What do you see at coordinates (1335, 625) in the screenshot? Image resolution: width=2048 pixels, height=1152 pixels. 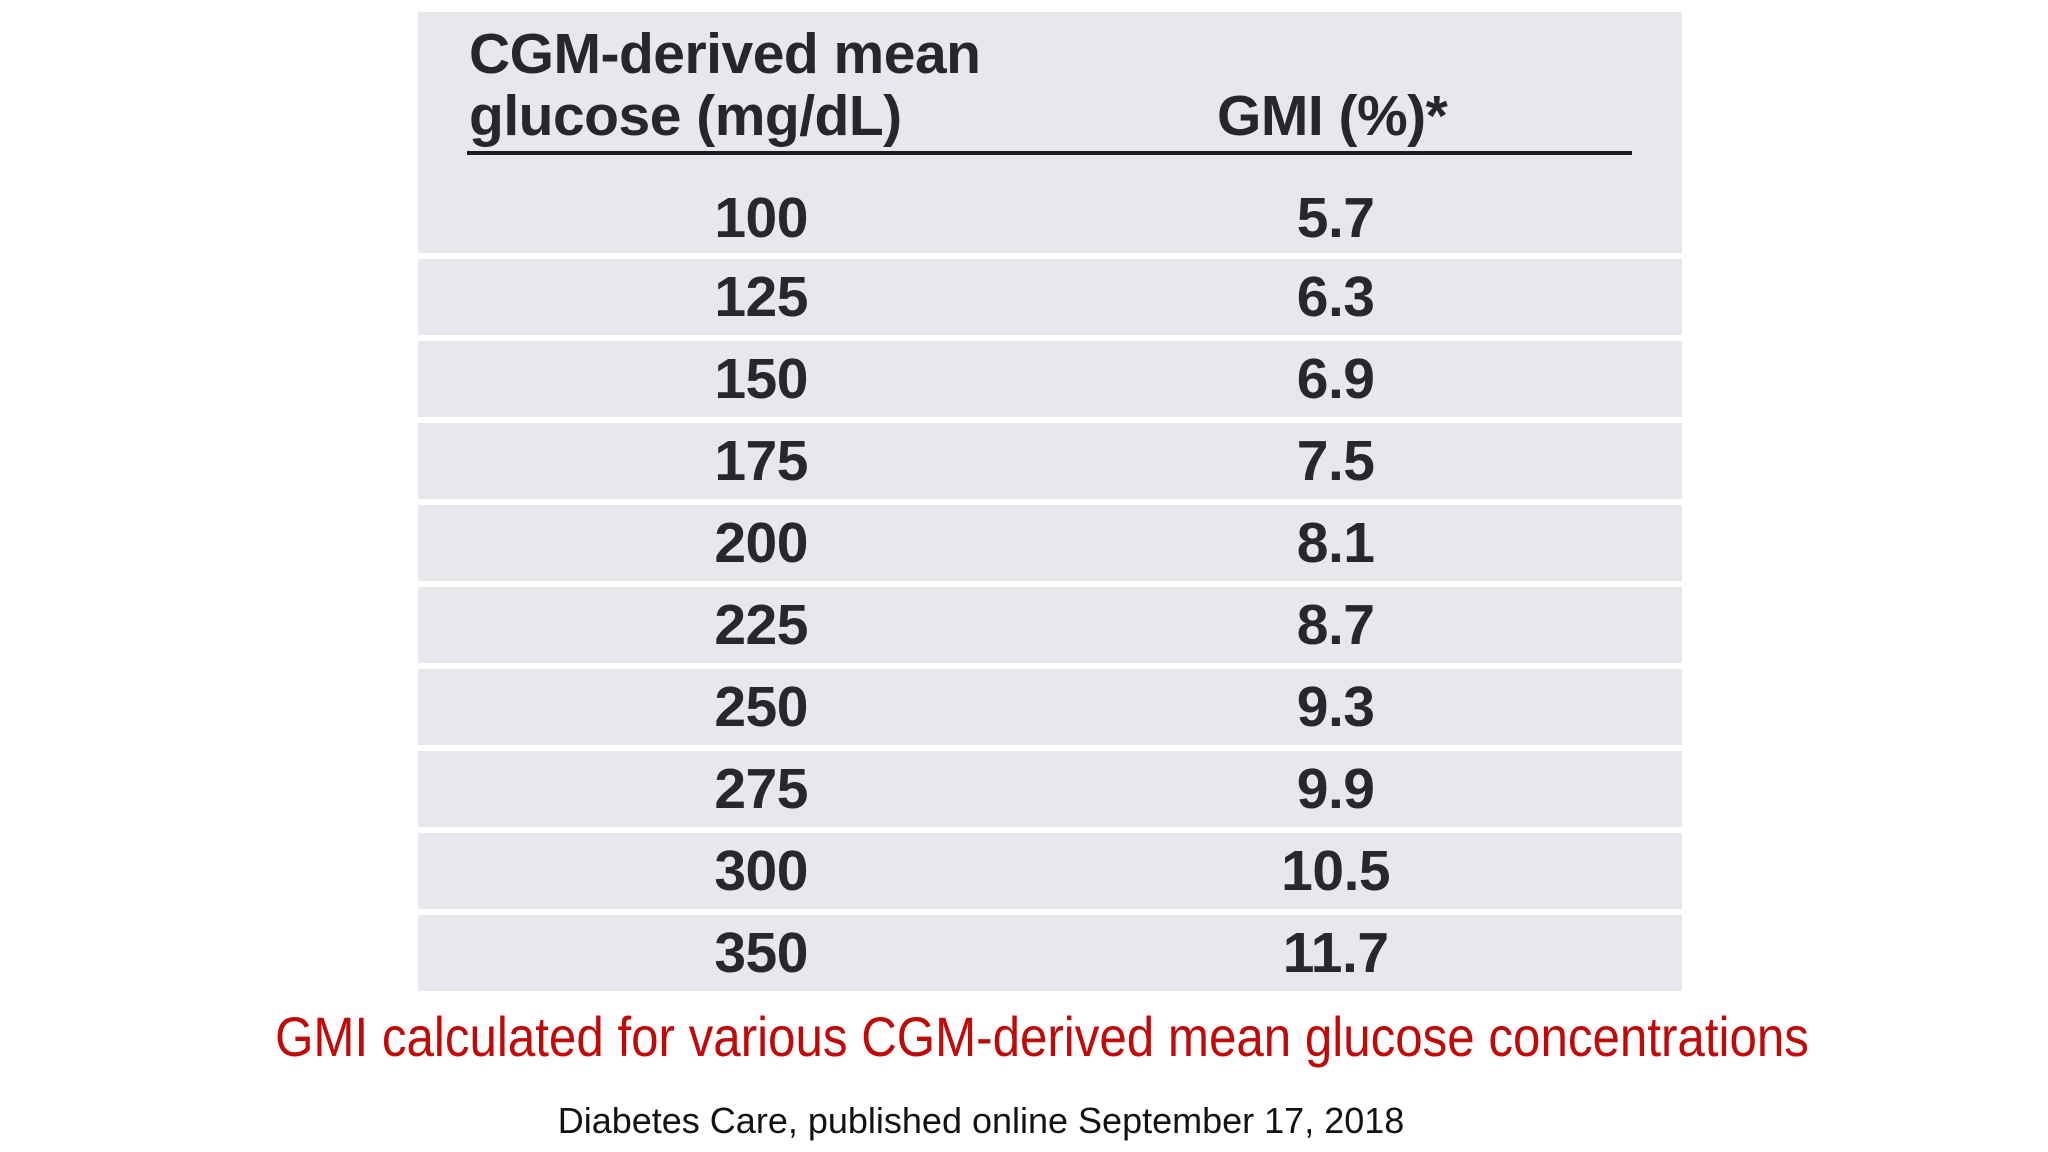 I see `gmi-value: 8.7` at bounding box center [1335, 625].